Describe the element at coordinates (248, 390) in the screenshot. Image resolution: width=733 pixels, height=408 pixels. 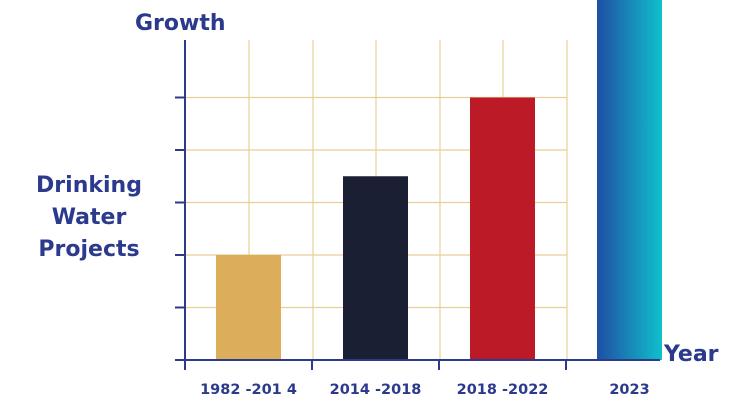
I see `x-tick-label: 1982 -201 4` at that location.